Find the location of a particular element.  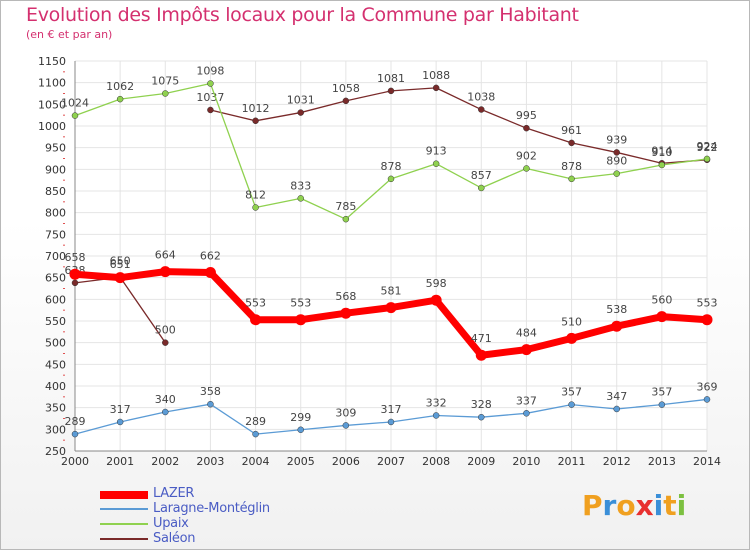

data-label-laragne-monteglin: 328 is located at coordinates (481, 404).